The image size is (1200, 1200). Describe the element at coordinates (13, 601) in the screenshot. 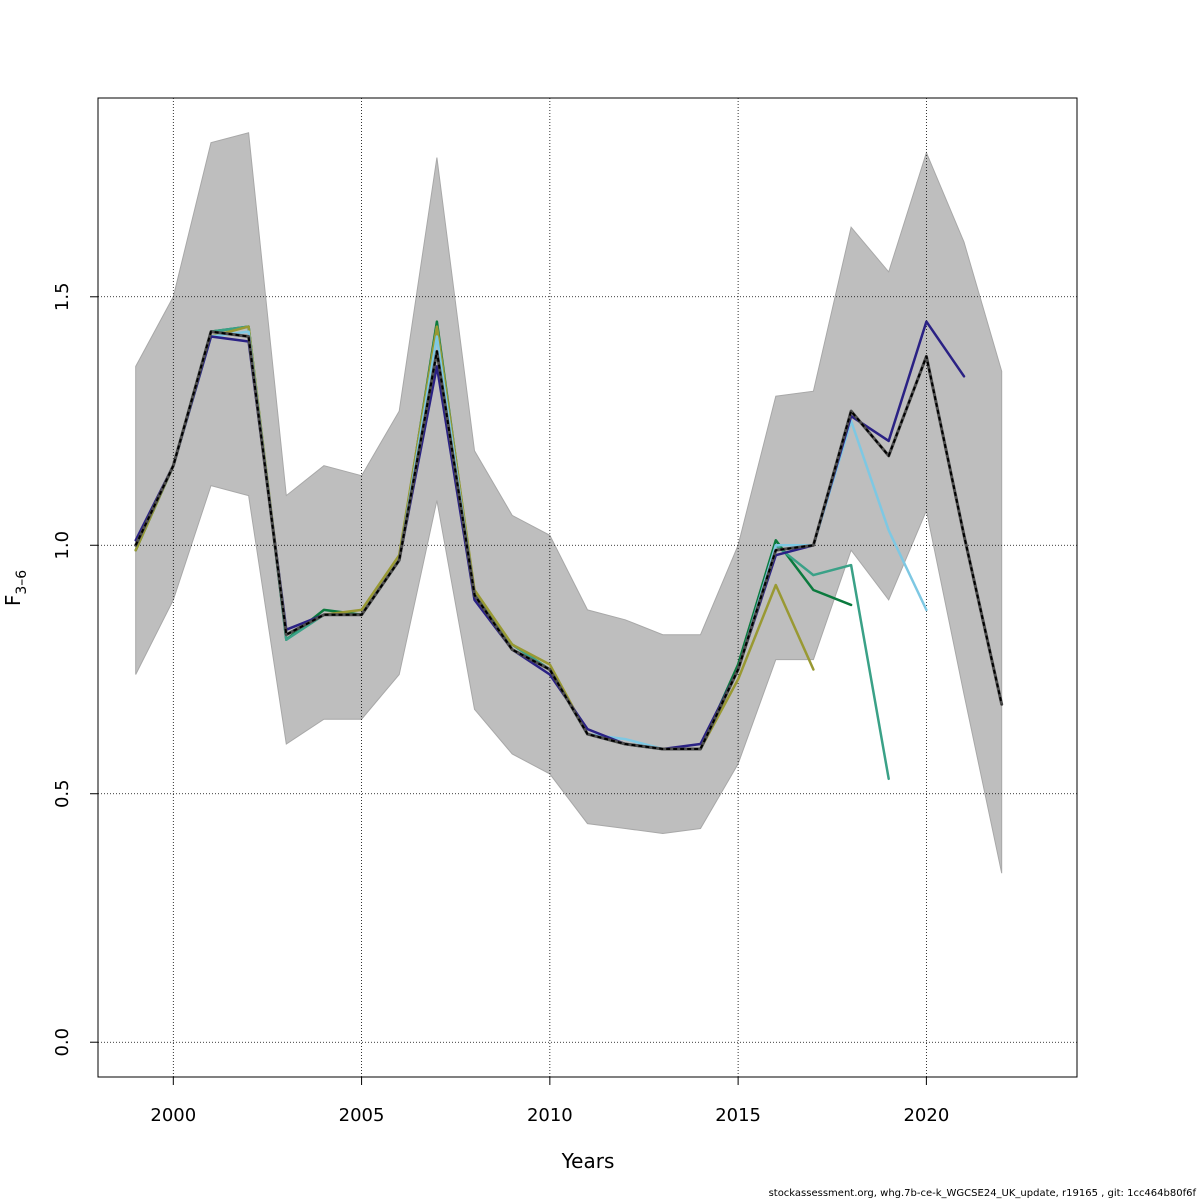

I see `y-axis-title-main: F` at that location.